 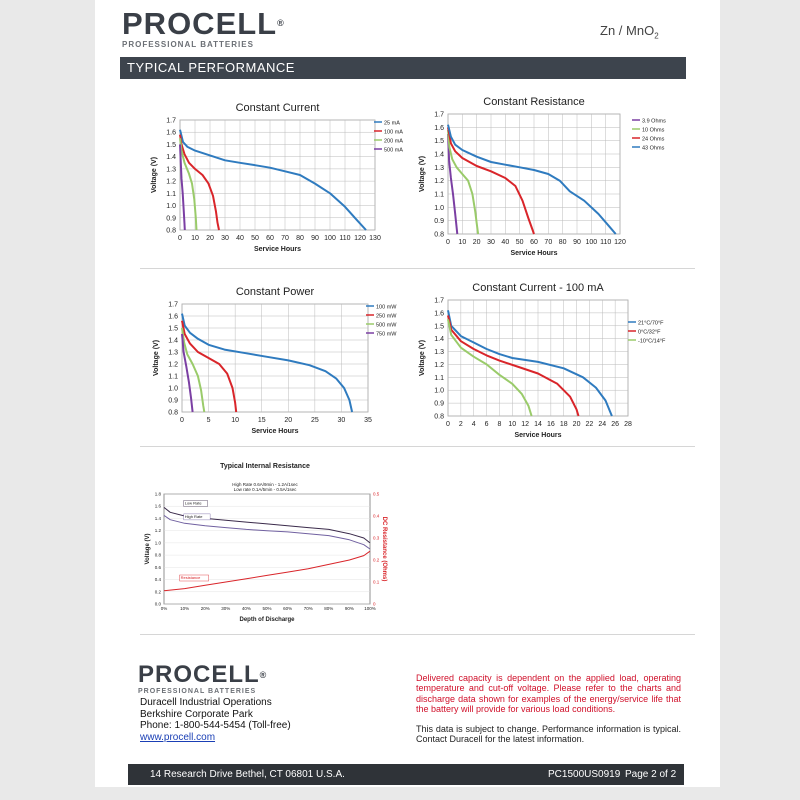 I want to click on legend-label: 43 Ohms, so click(x=653, y=149).